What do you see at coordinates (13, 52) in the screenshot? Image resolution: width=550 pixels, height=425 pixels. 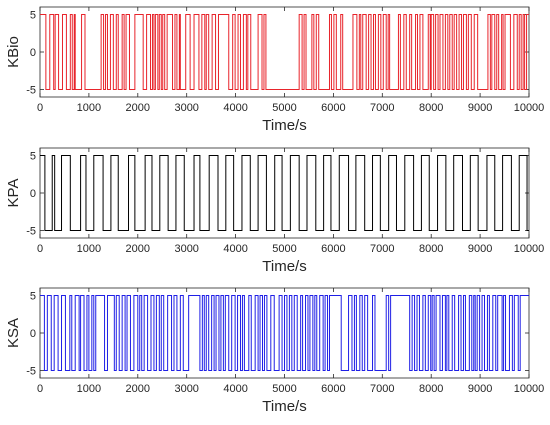 I see `y-axis-label: KBio` at bounding box center [13, 52].